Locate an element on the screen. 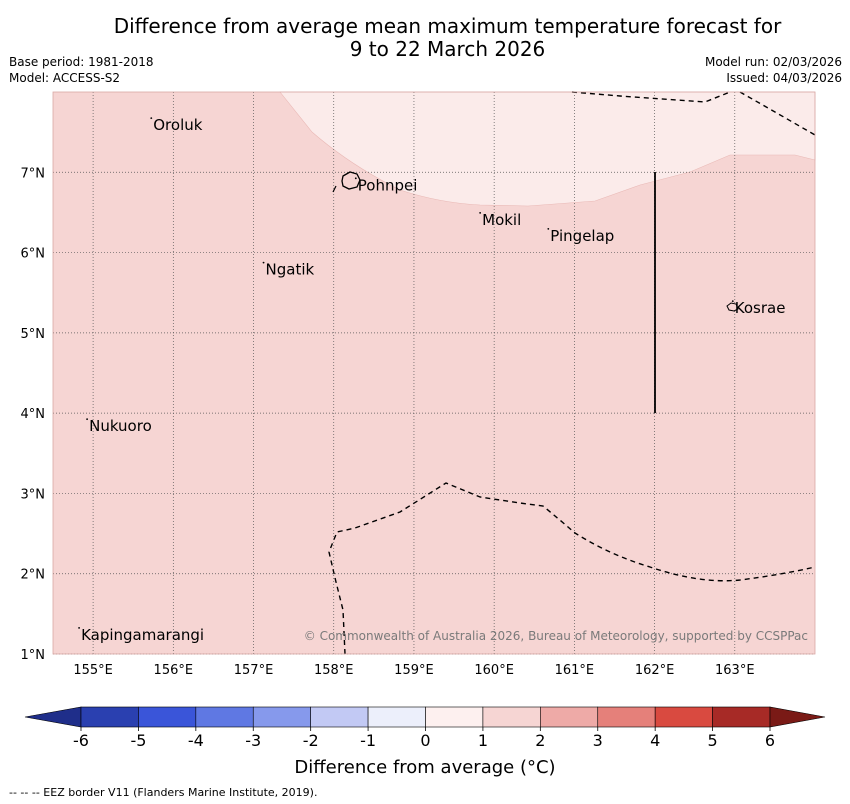 This screenshot has height=804, width=850. place-kosrae: Kosrae is located at coordinates (758, 308).